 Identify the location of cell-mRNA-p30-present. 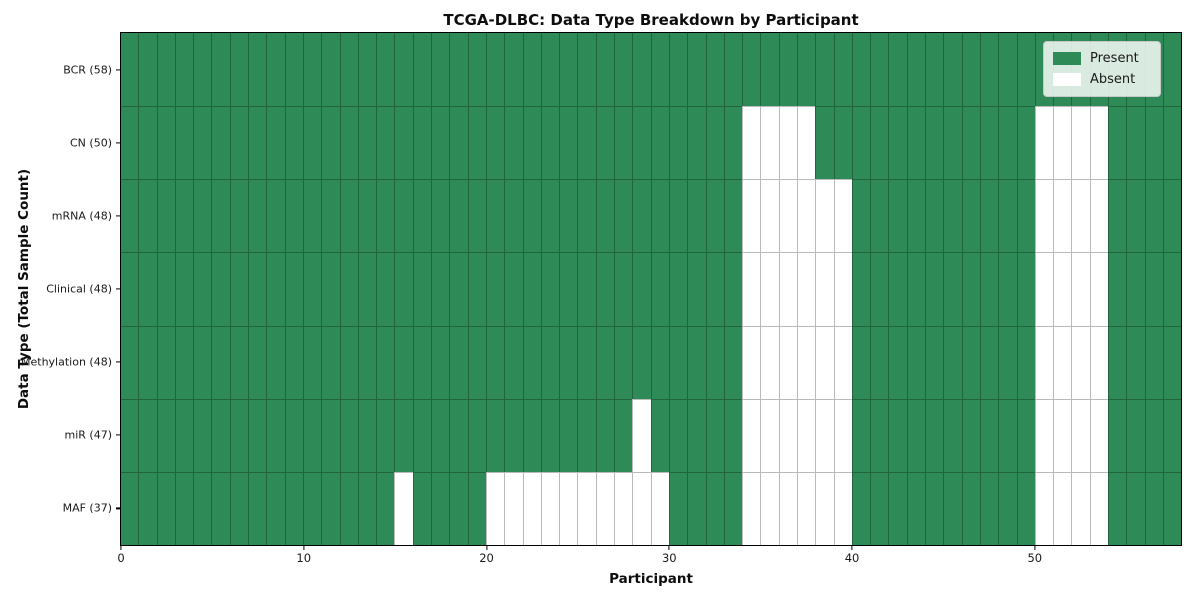
(678, 216).